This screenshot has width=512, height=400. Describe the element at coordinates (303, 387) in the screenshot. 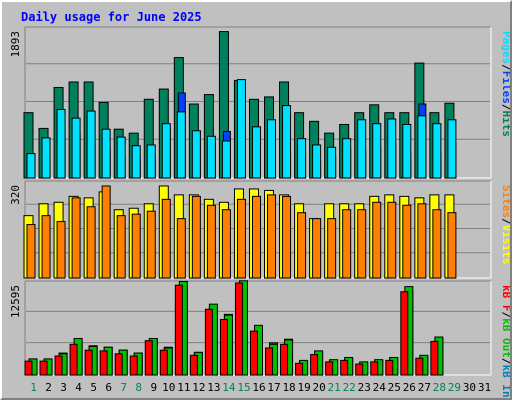

I see `x-tick-label-19: 19` at that location.